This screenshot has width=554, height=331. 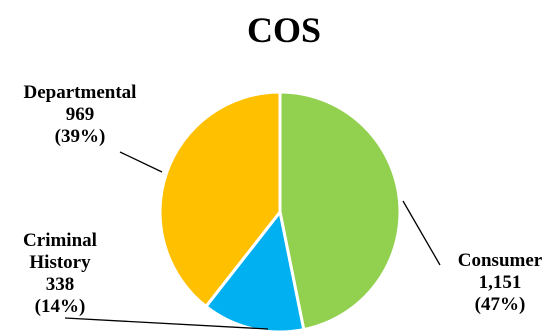 What do you see at coordinates (60, 273) in the screenshot?
I see `data-label-criminal-history: Criminal History 338 (14%)` at bounding box center [60, 273].